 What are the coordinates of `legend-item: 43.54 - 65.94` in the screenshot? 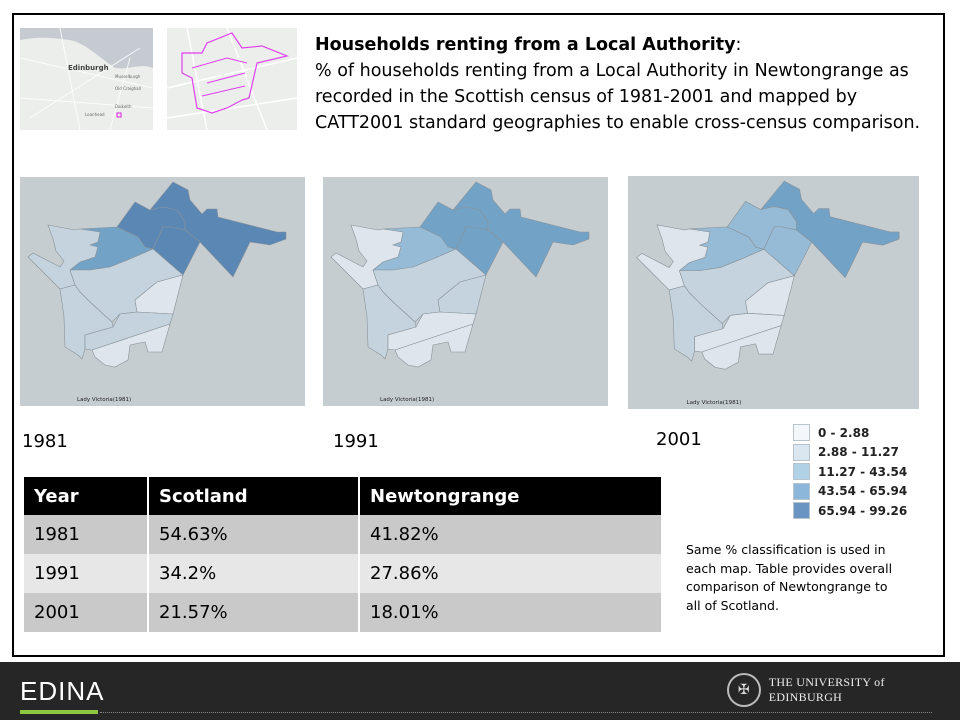 It's located at (850, 492).